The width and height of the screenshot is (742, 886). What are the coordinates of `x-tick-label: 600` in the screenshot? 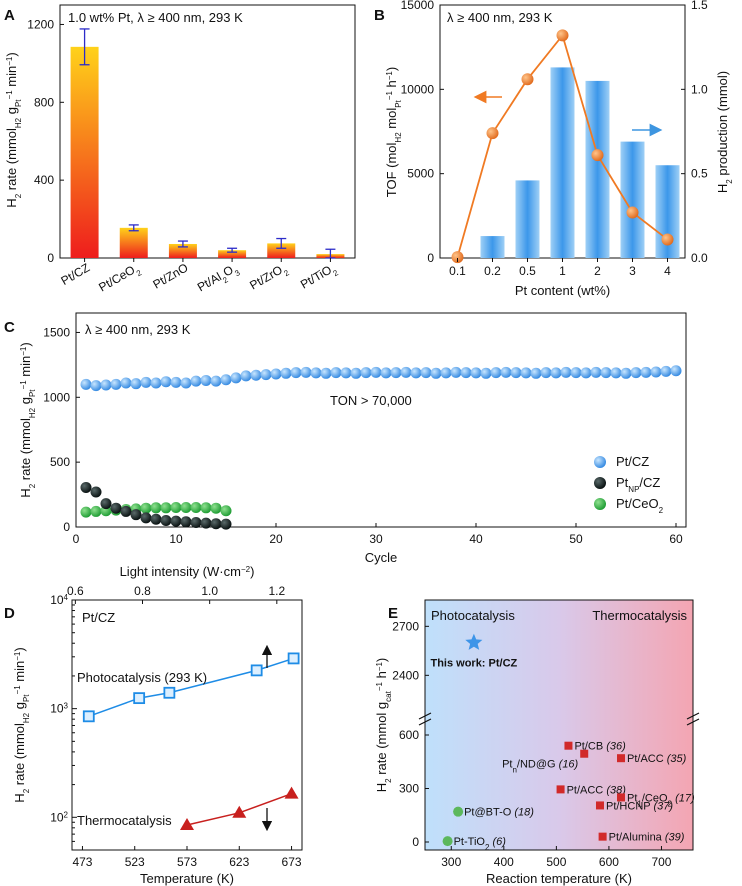 It's located at (609, 862).